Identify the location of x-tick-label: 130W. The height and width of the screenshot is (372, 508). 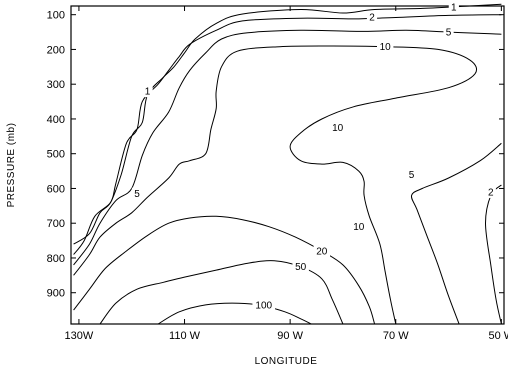
(79, 336).